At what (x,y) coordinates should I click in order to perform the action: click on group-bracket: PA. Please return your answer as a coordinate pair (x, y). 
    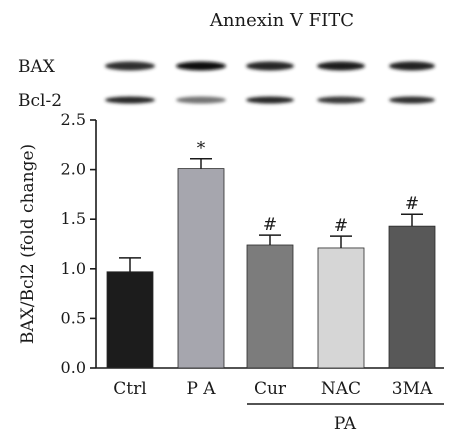
    Looking at the image, I should click on (345, 418).